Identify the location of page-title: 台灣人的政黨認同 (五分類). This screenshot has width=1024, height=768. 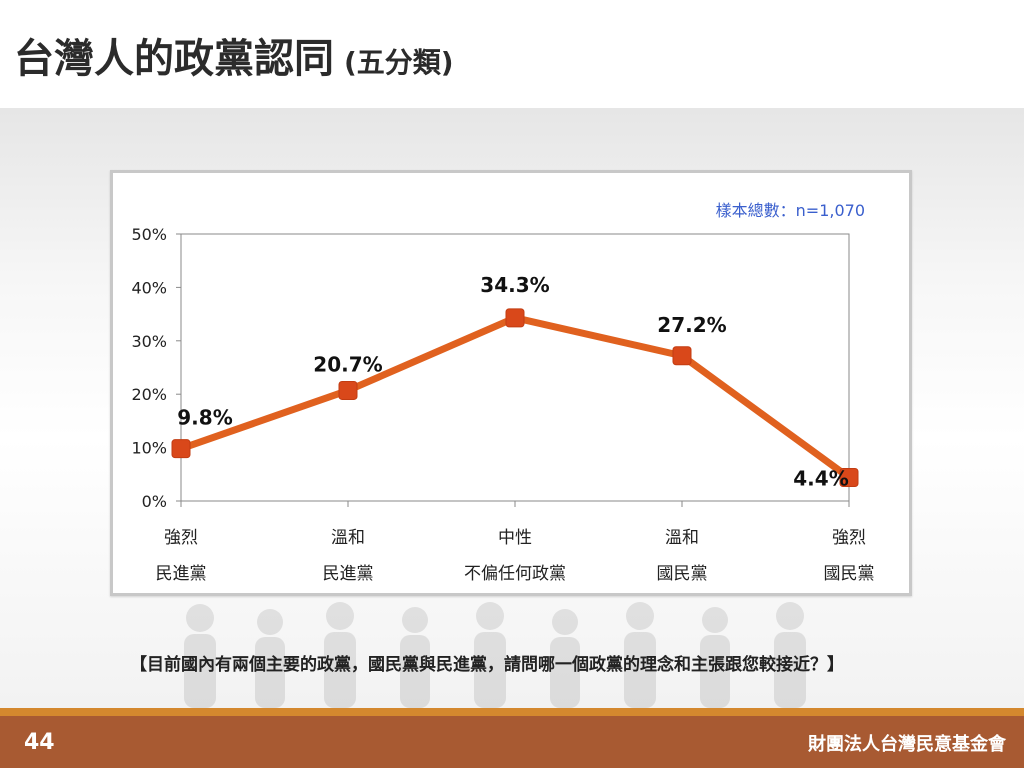
(234, 55).